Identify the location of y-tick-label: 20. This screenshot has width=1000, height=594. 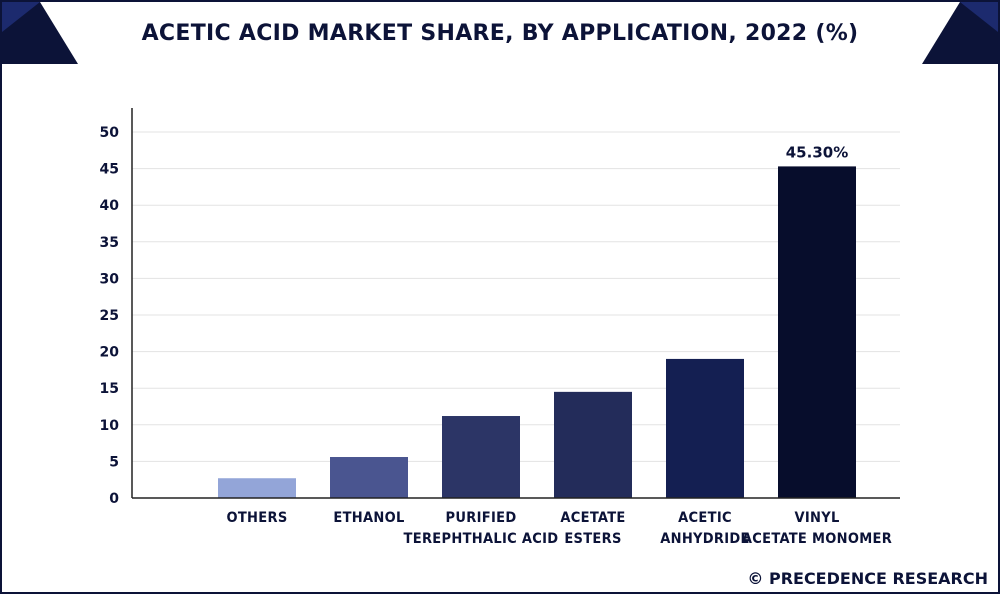
(110, 353).